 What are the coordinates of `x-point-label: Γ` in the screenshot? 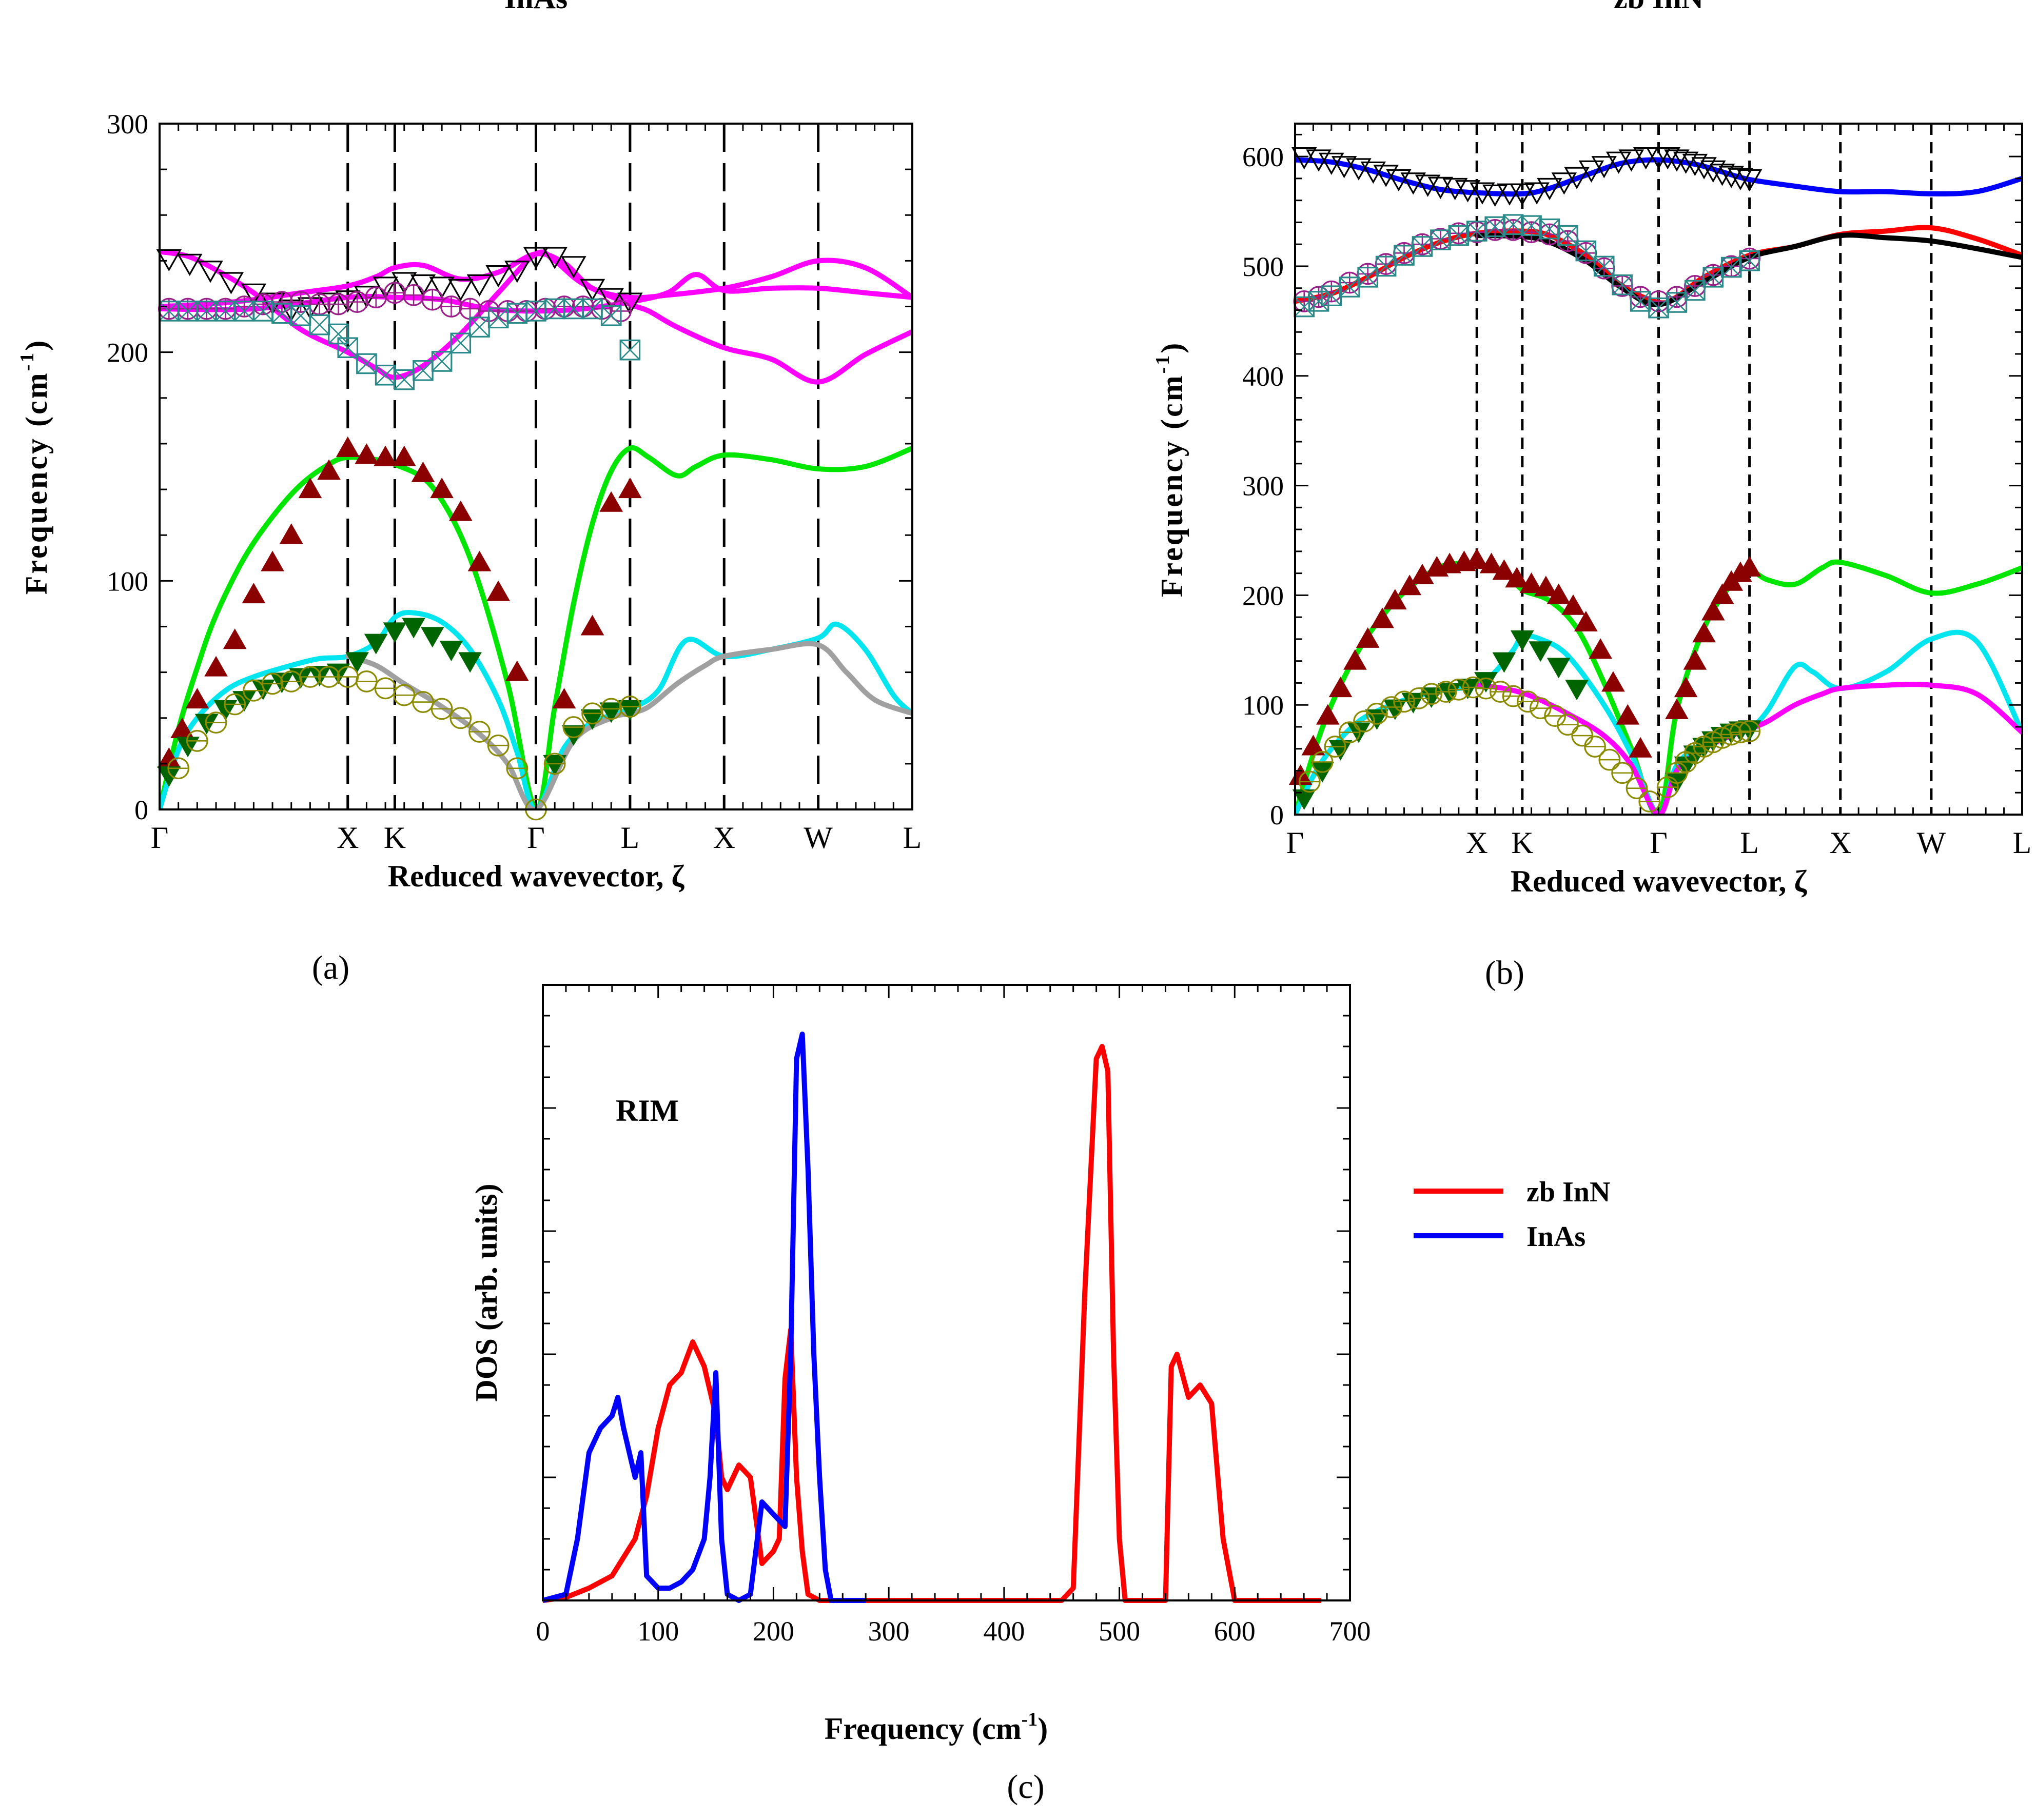 It's located at (536, 838).